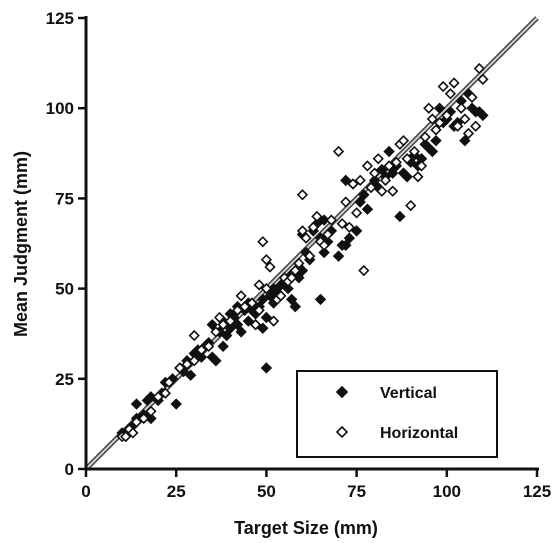  I want to click on x-tick-label: 100, so click(447, 491).